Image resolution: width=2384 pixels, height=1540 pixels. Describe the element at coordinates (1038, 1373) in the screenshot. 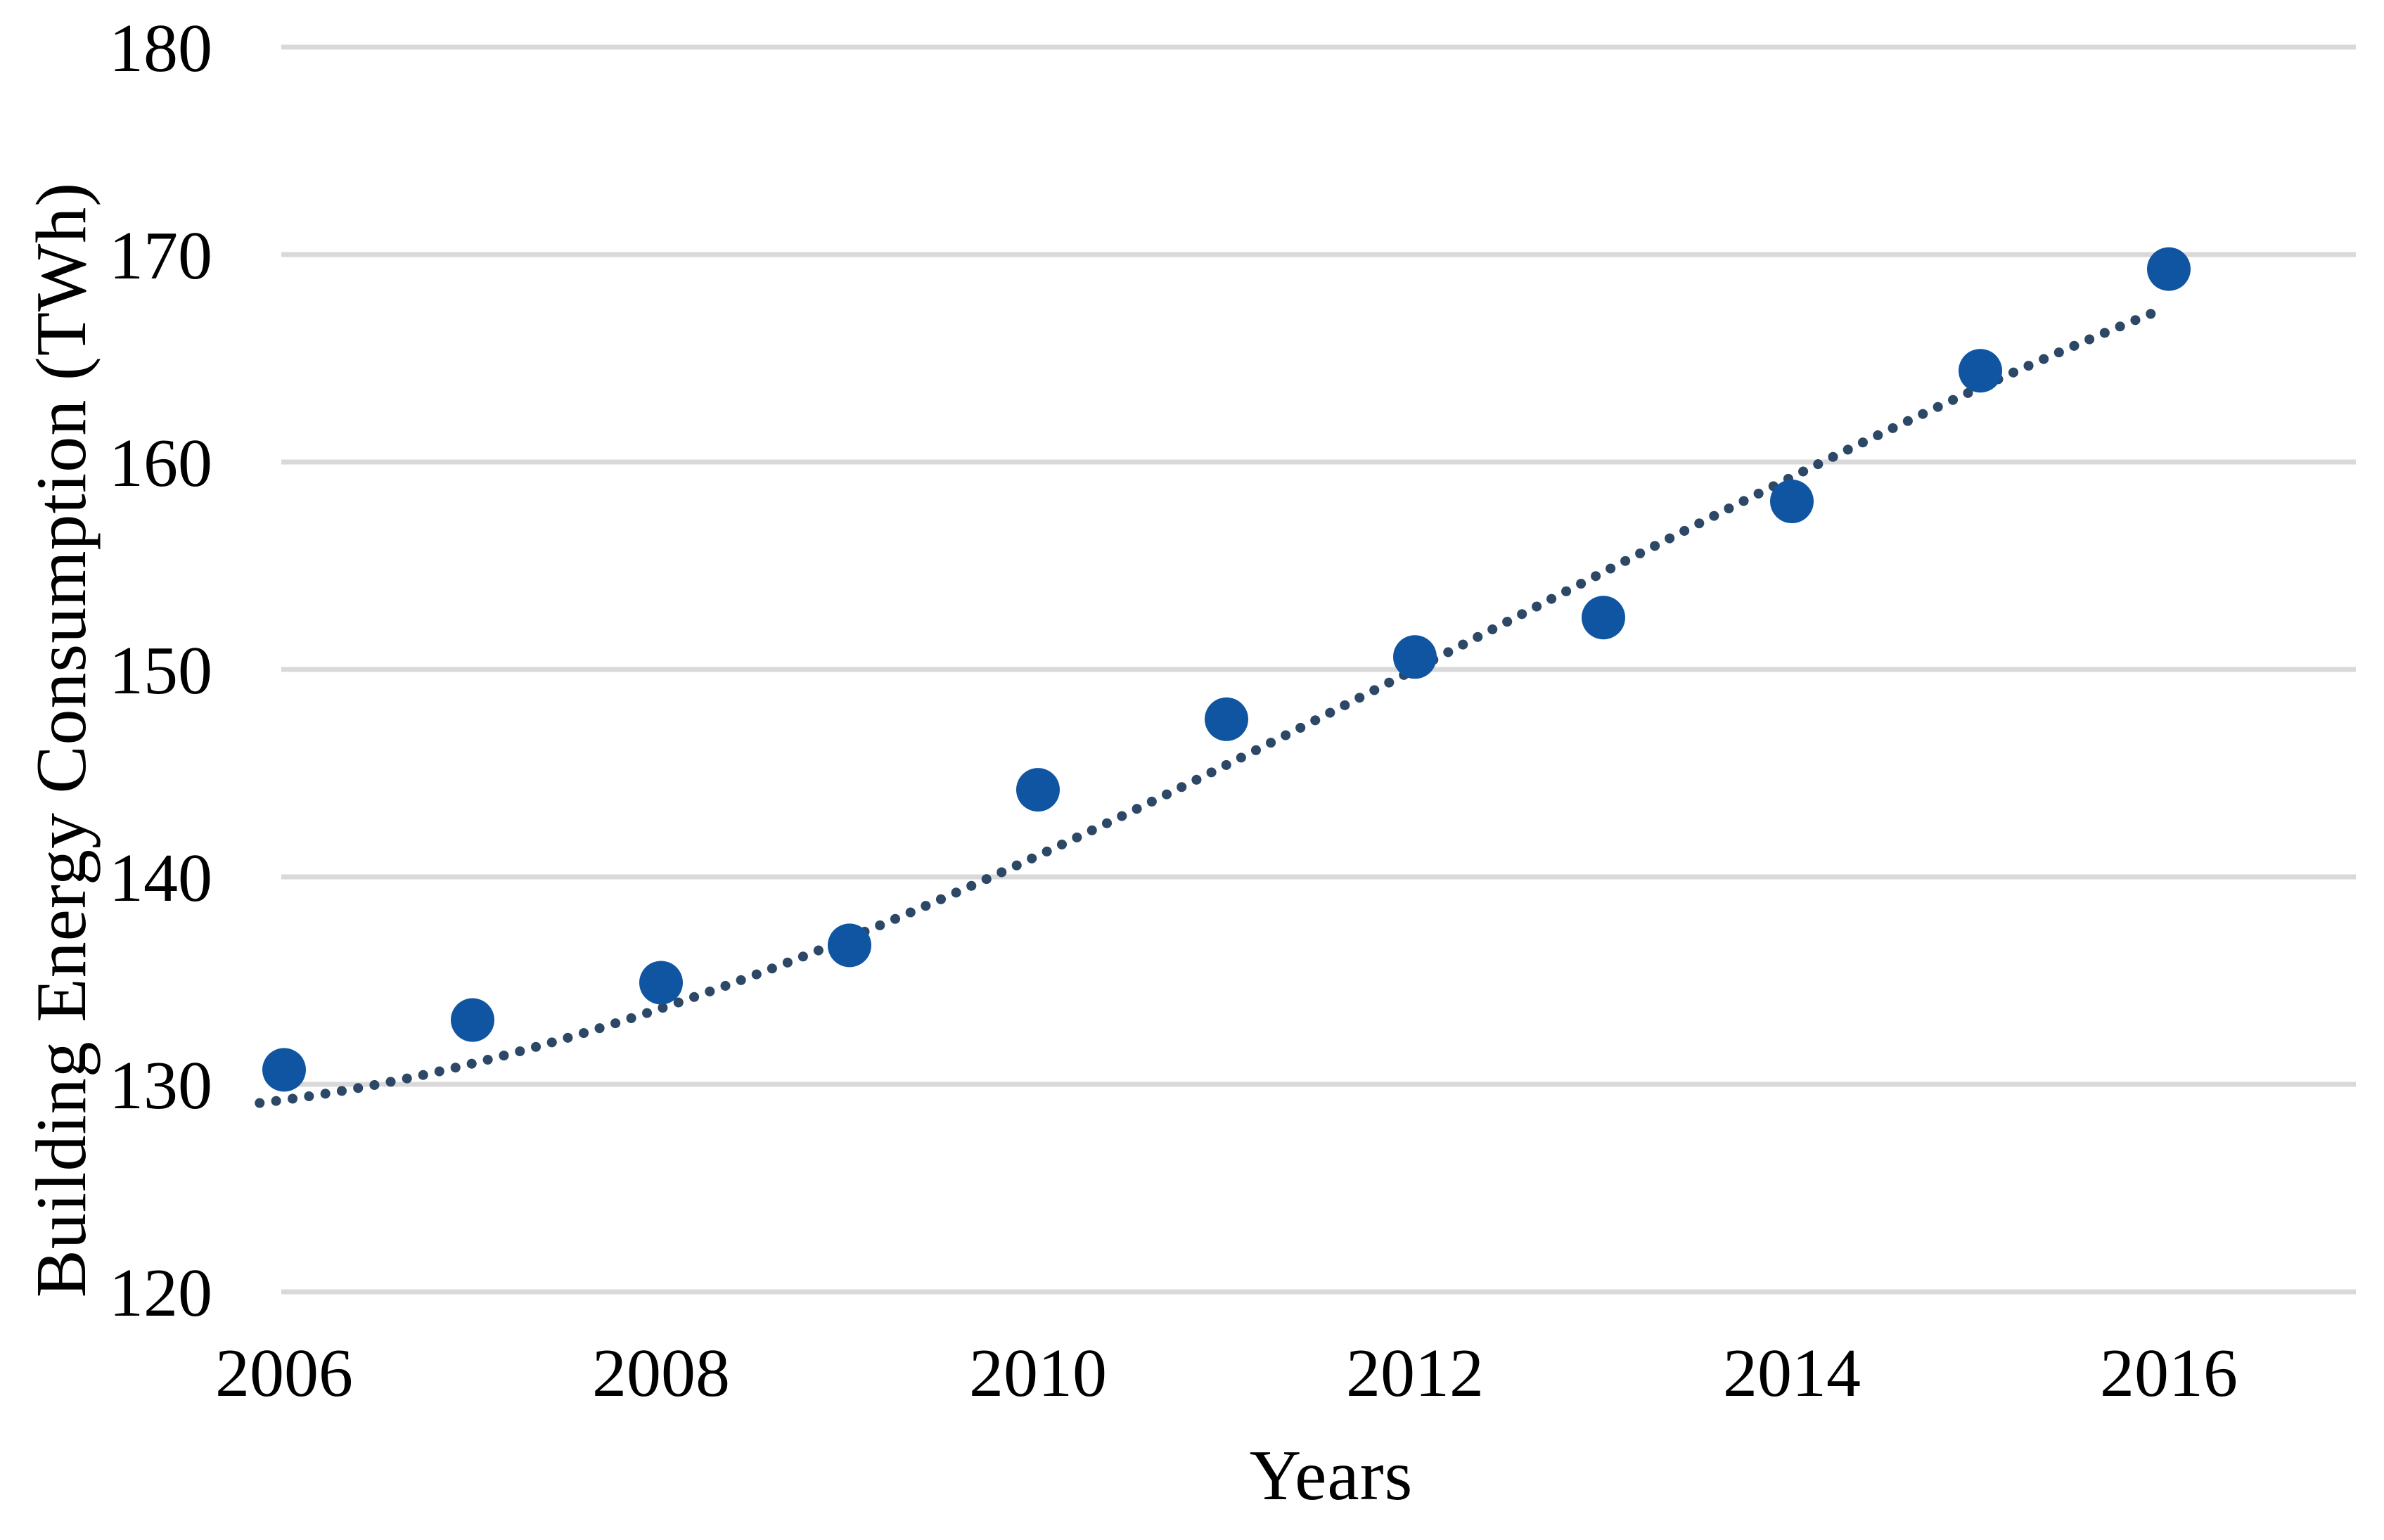

I see `x-tick-label-2010: 2010` at that location.